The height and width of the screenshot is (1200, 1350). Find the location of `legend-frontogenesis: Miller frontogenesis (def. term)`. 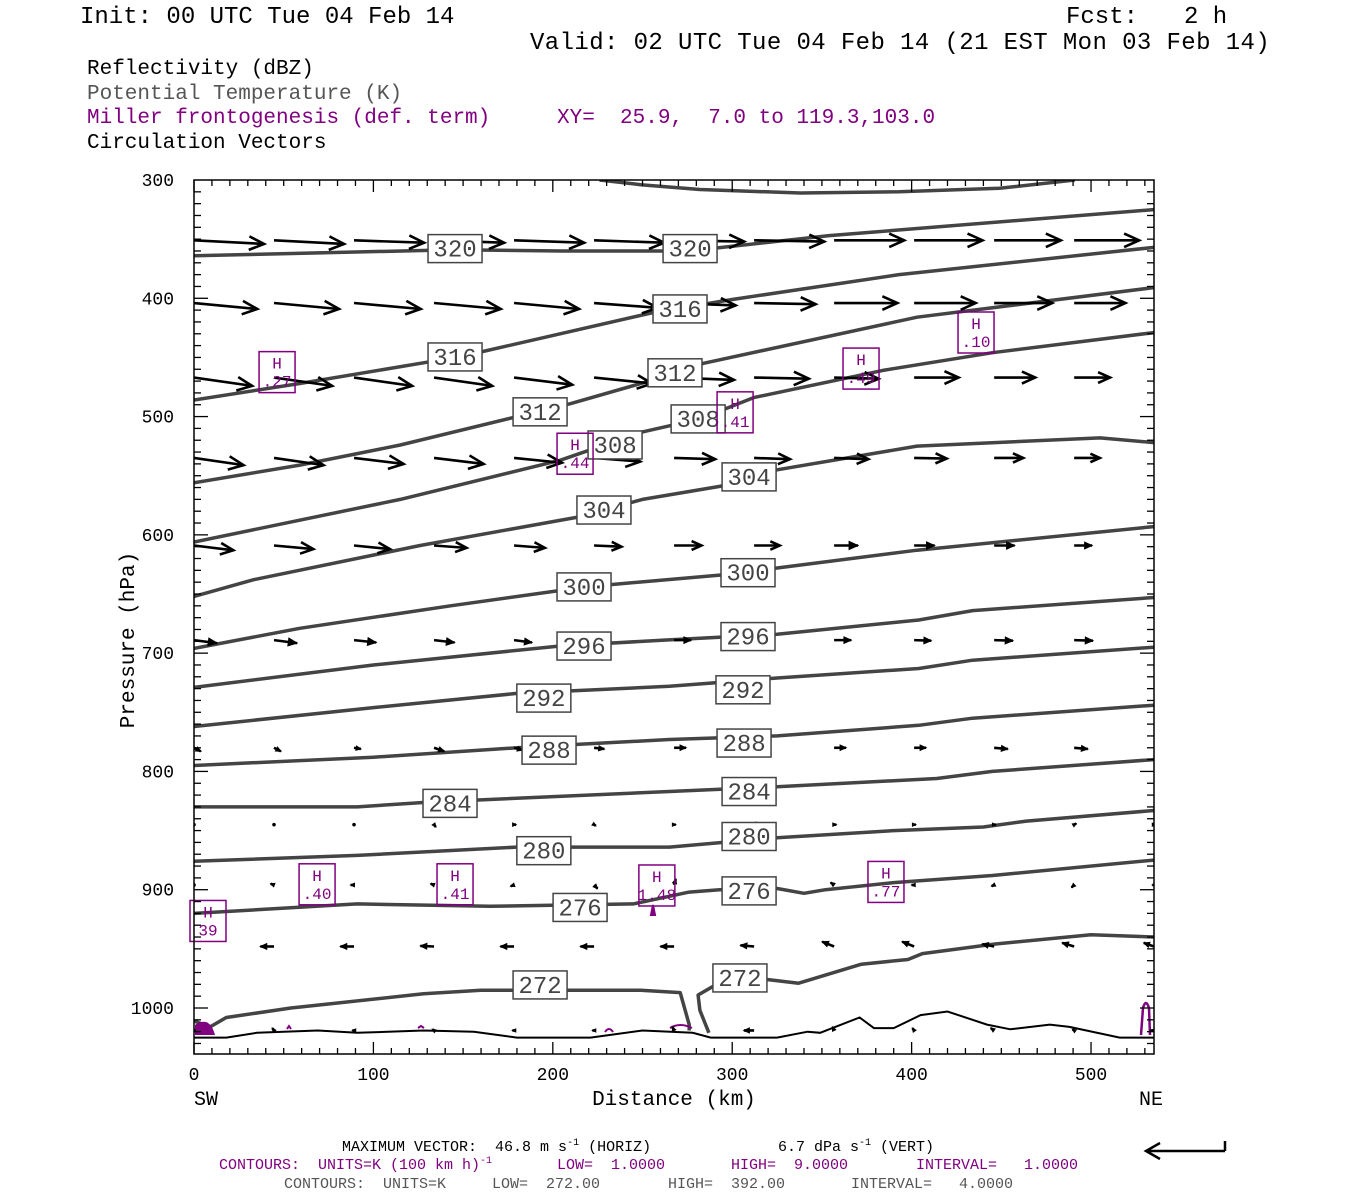

legend-frontogenesis: Miller frontogenesis (def. term) is located at coordinates (289, 118).